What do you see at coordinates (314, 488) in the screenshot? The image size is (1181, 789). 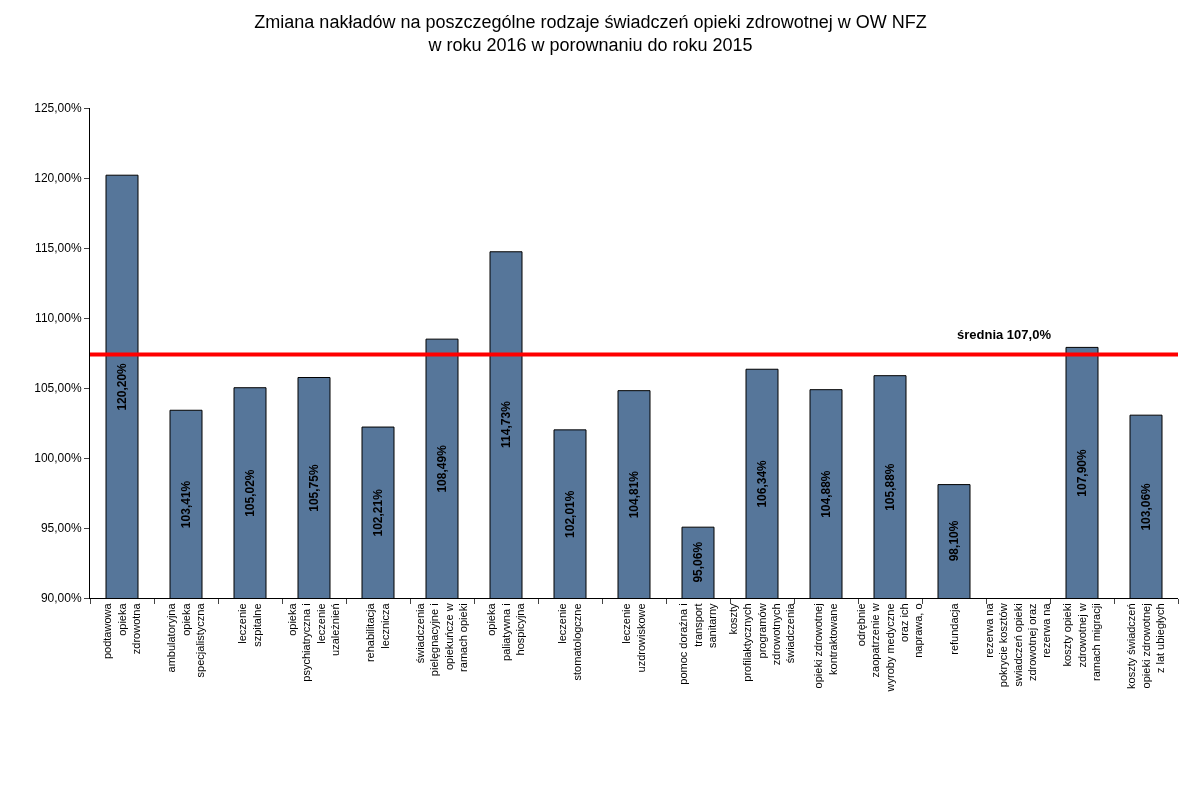 I see `data-label: 105,75%` at bounding box center [314, 488].